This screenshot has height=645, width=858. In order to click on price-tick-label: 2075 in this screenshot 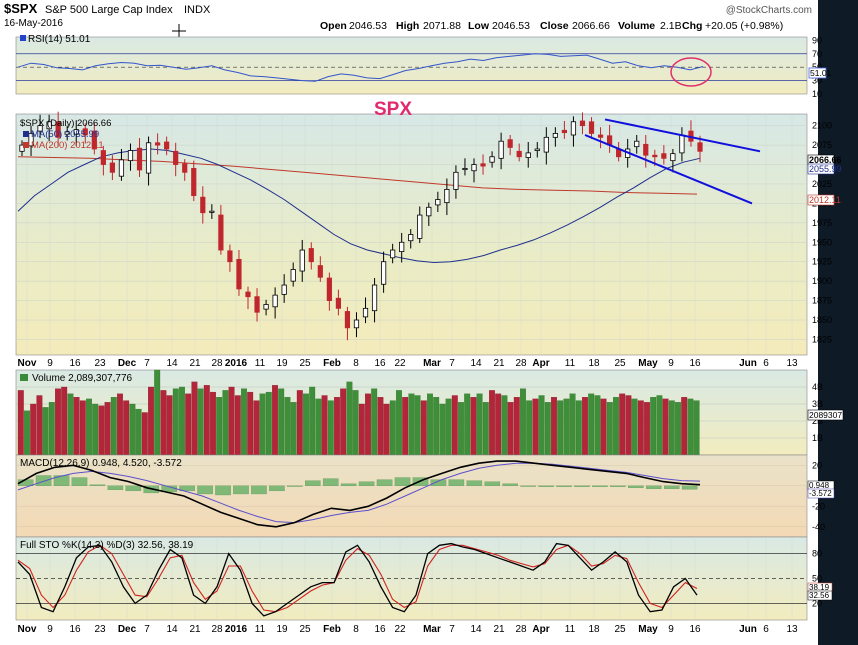, I will do `click(822, 145)`.